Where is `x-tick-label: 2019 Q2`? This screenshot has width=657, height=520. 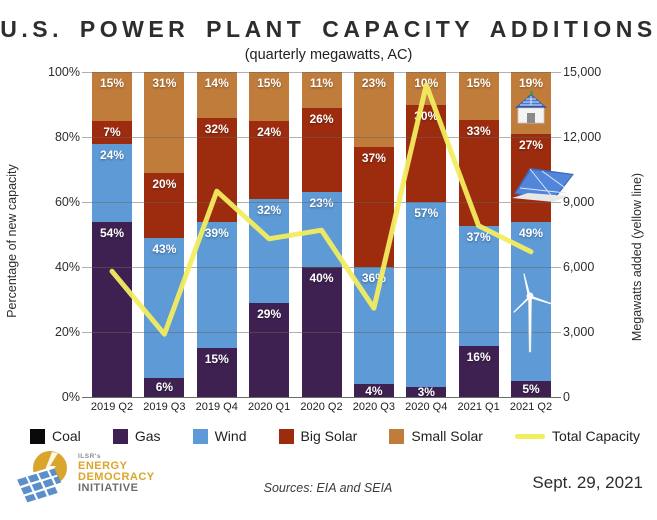
x-tick-label: 2019 Q2 is located at coordinates (112, 407).